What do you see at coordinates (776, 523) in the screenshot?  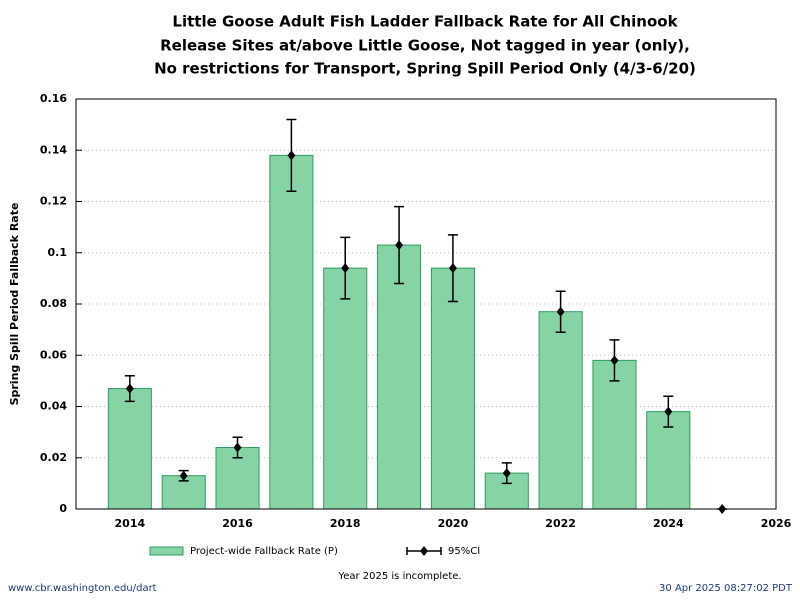 I see `x-tick-label: 2026` at bounding box center [776, 523].